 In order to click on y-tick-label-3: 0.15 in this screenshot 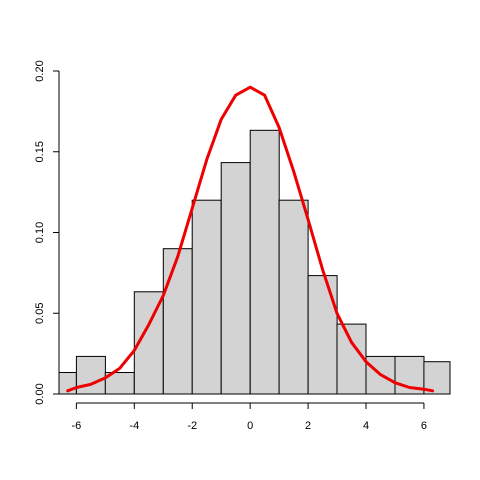, I will do `click(40, 151)`.